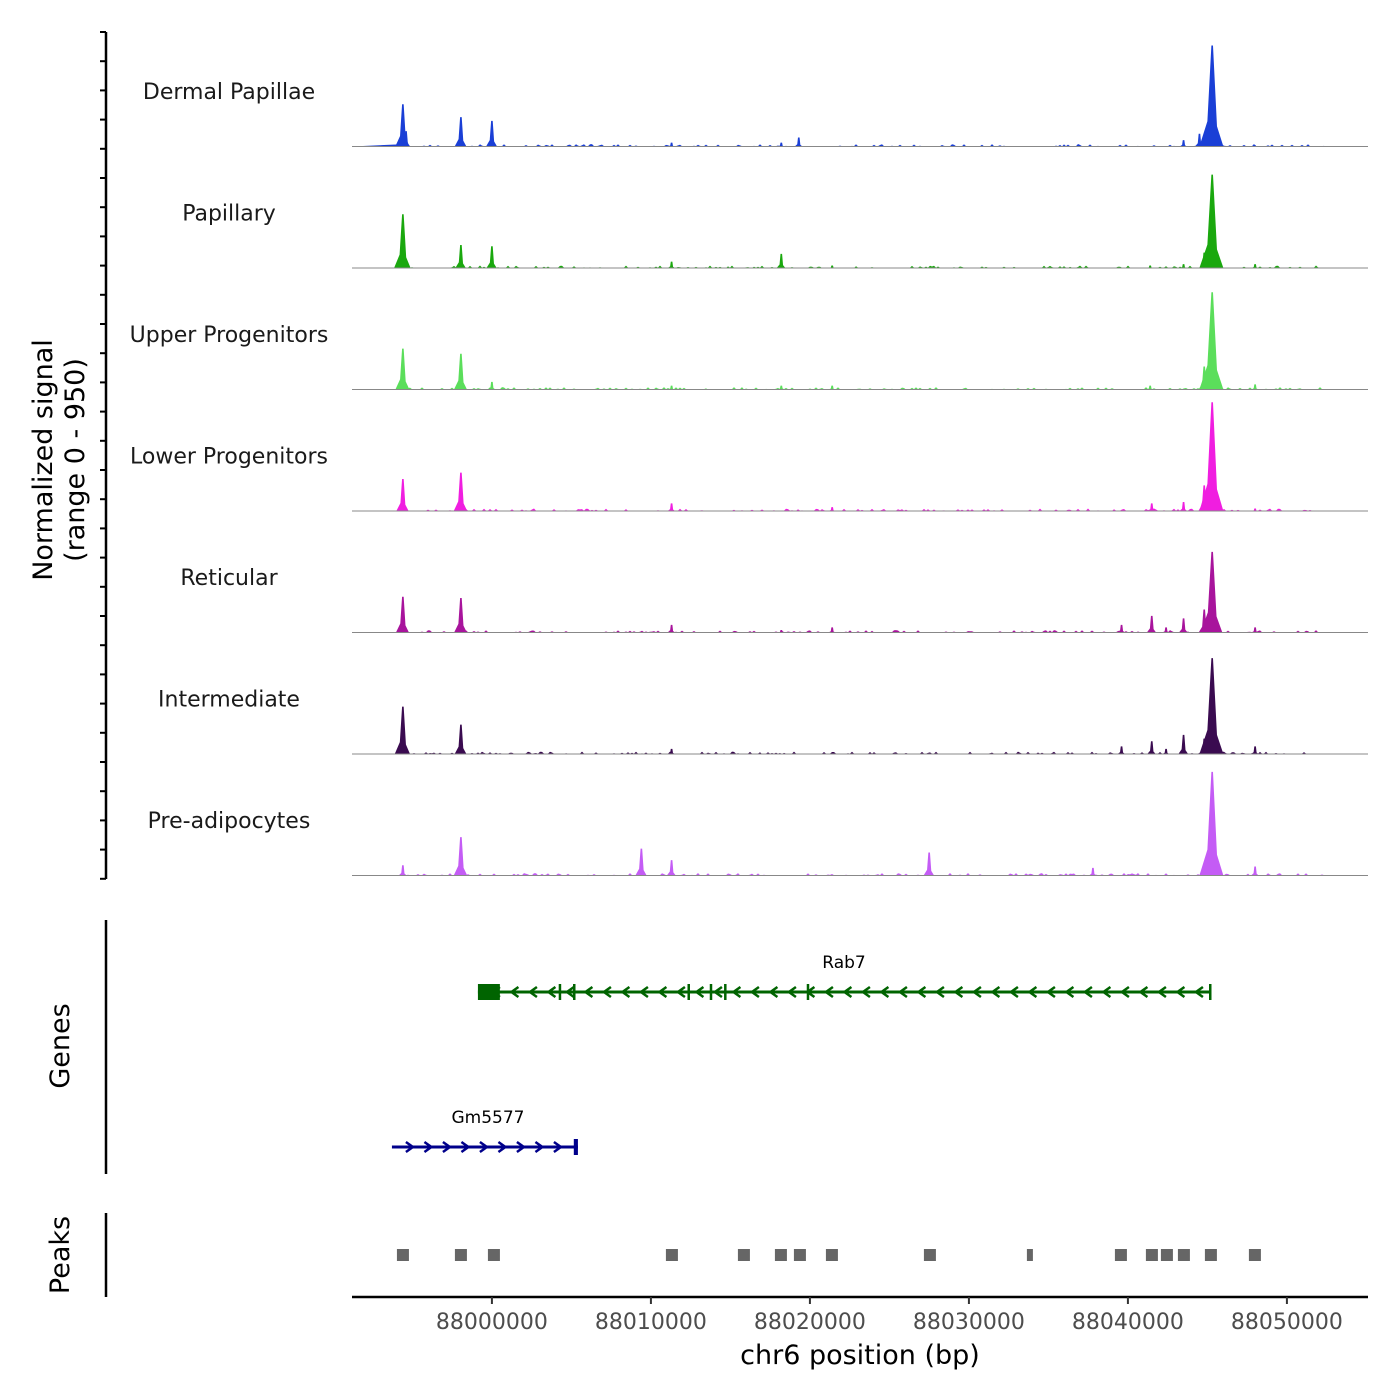 The width and height of the screenshot is (1400, 1400). Describe the element at coordinates (749, 341) in the screenshot. I see `track-upper-progenitors: Upper Progenitors` at that location.